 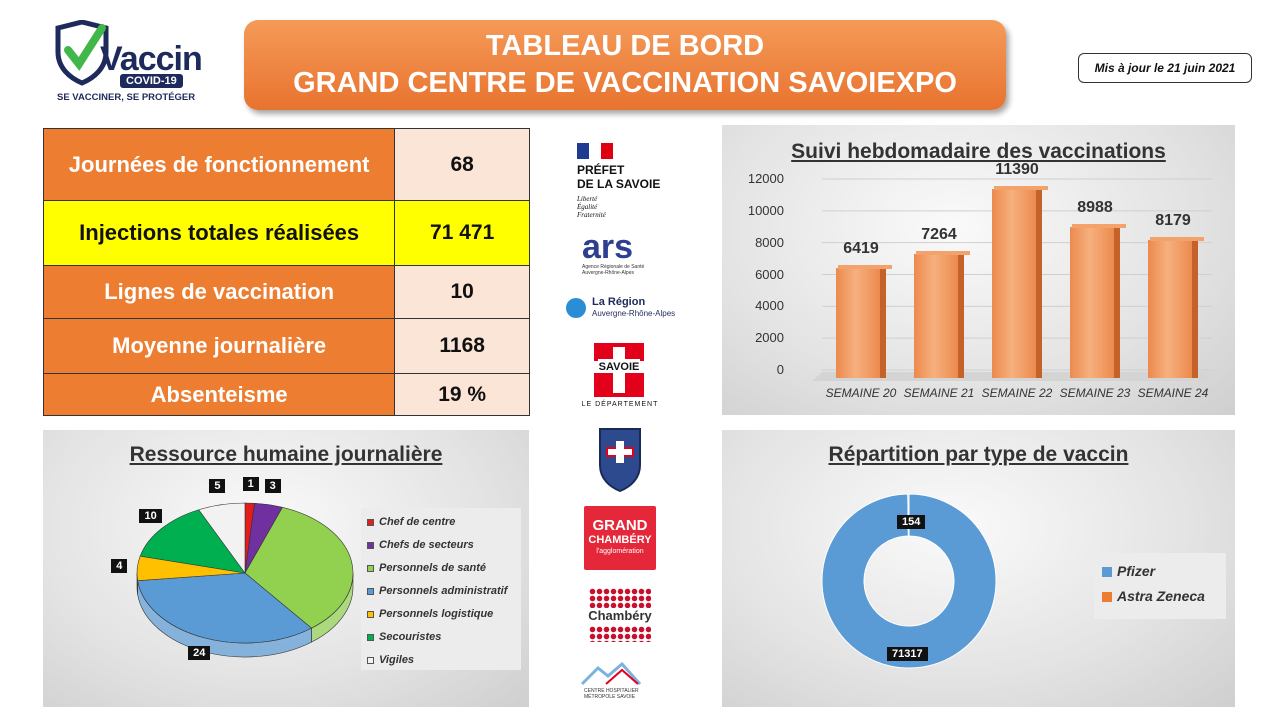 What do you see at coordinates (619, 367) in the screenshot?
I see `savoie-word: SAVOIE` at bounding box center [619, 367].